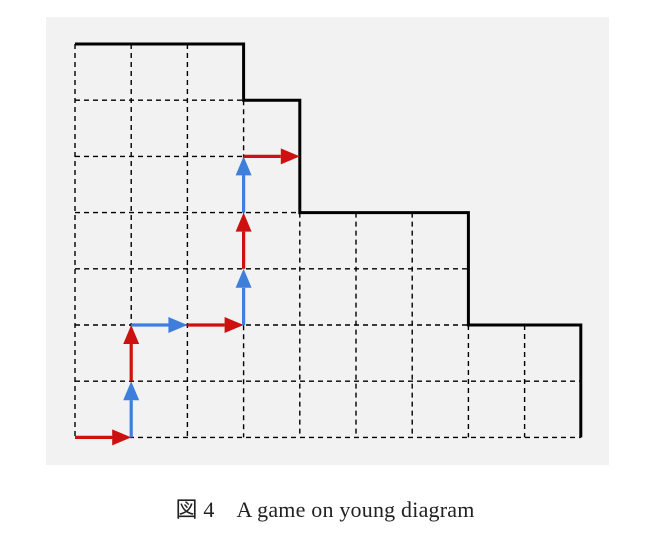 This screenshot has width=650, height=552. I want to click on figure-caption: 図 4 A game on young diagram, so click(325, 508).